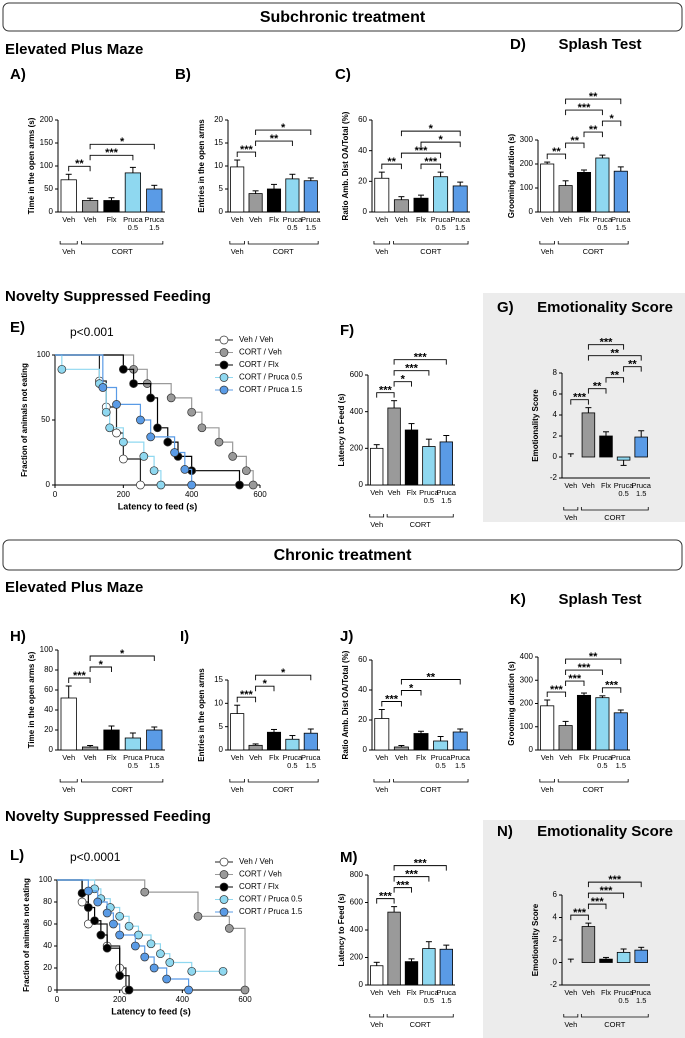 Image resolution: width=685 pixels, height=1038 pixels. Describe the element at coordinates (55, 494) in the screenshot. I see `x-tick-label: 0` at that location.